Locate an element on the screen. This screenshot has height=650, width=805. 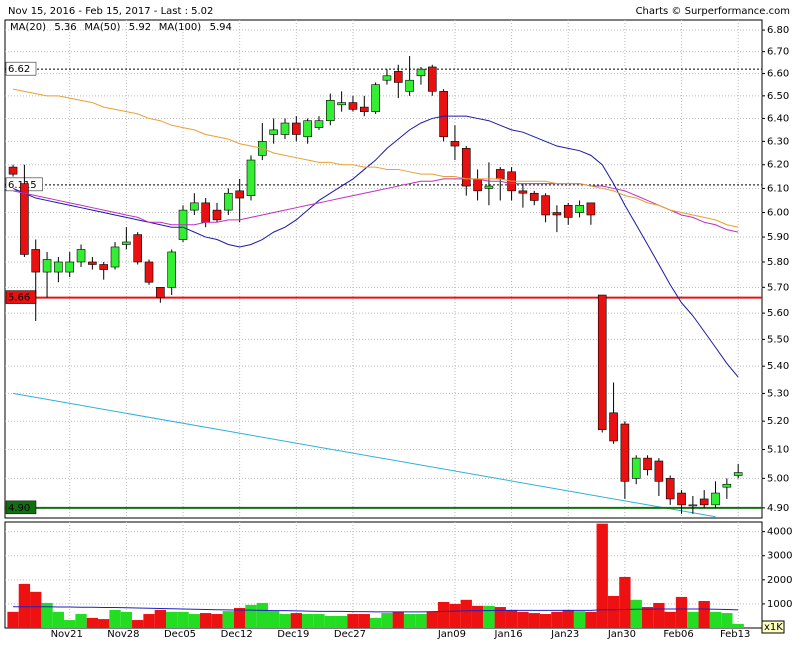
x-tick-label: Nov21 is located at coordinates (67, 634).